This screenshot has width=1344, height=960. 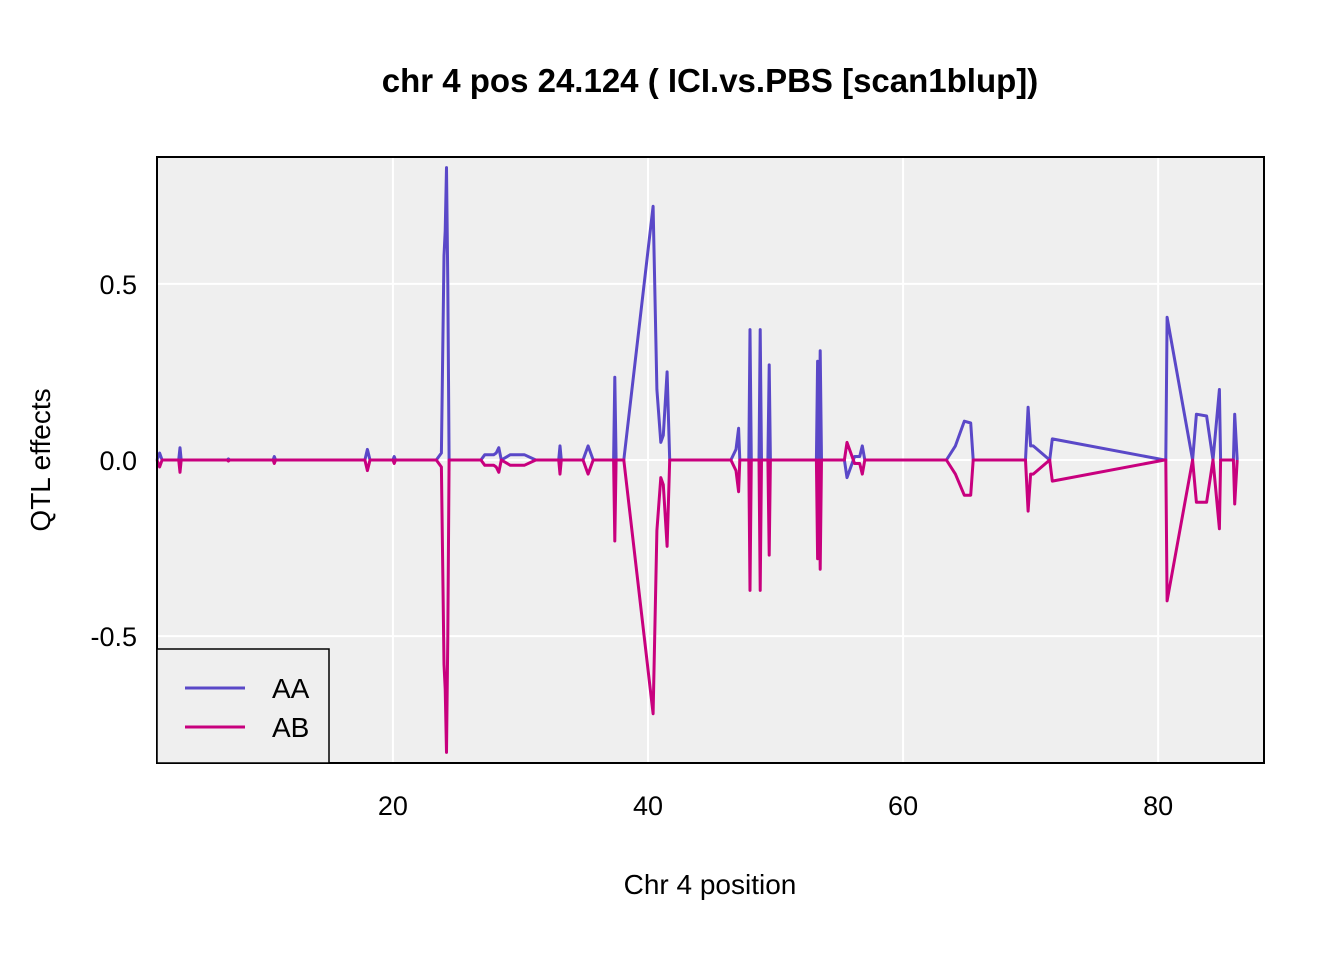 I want to click on y-tick-label: 0.5, so click(x=118, y=285).